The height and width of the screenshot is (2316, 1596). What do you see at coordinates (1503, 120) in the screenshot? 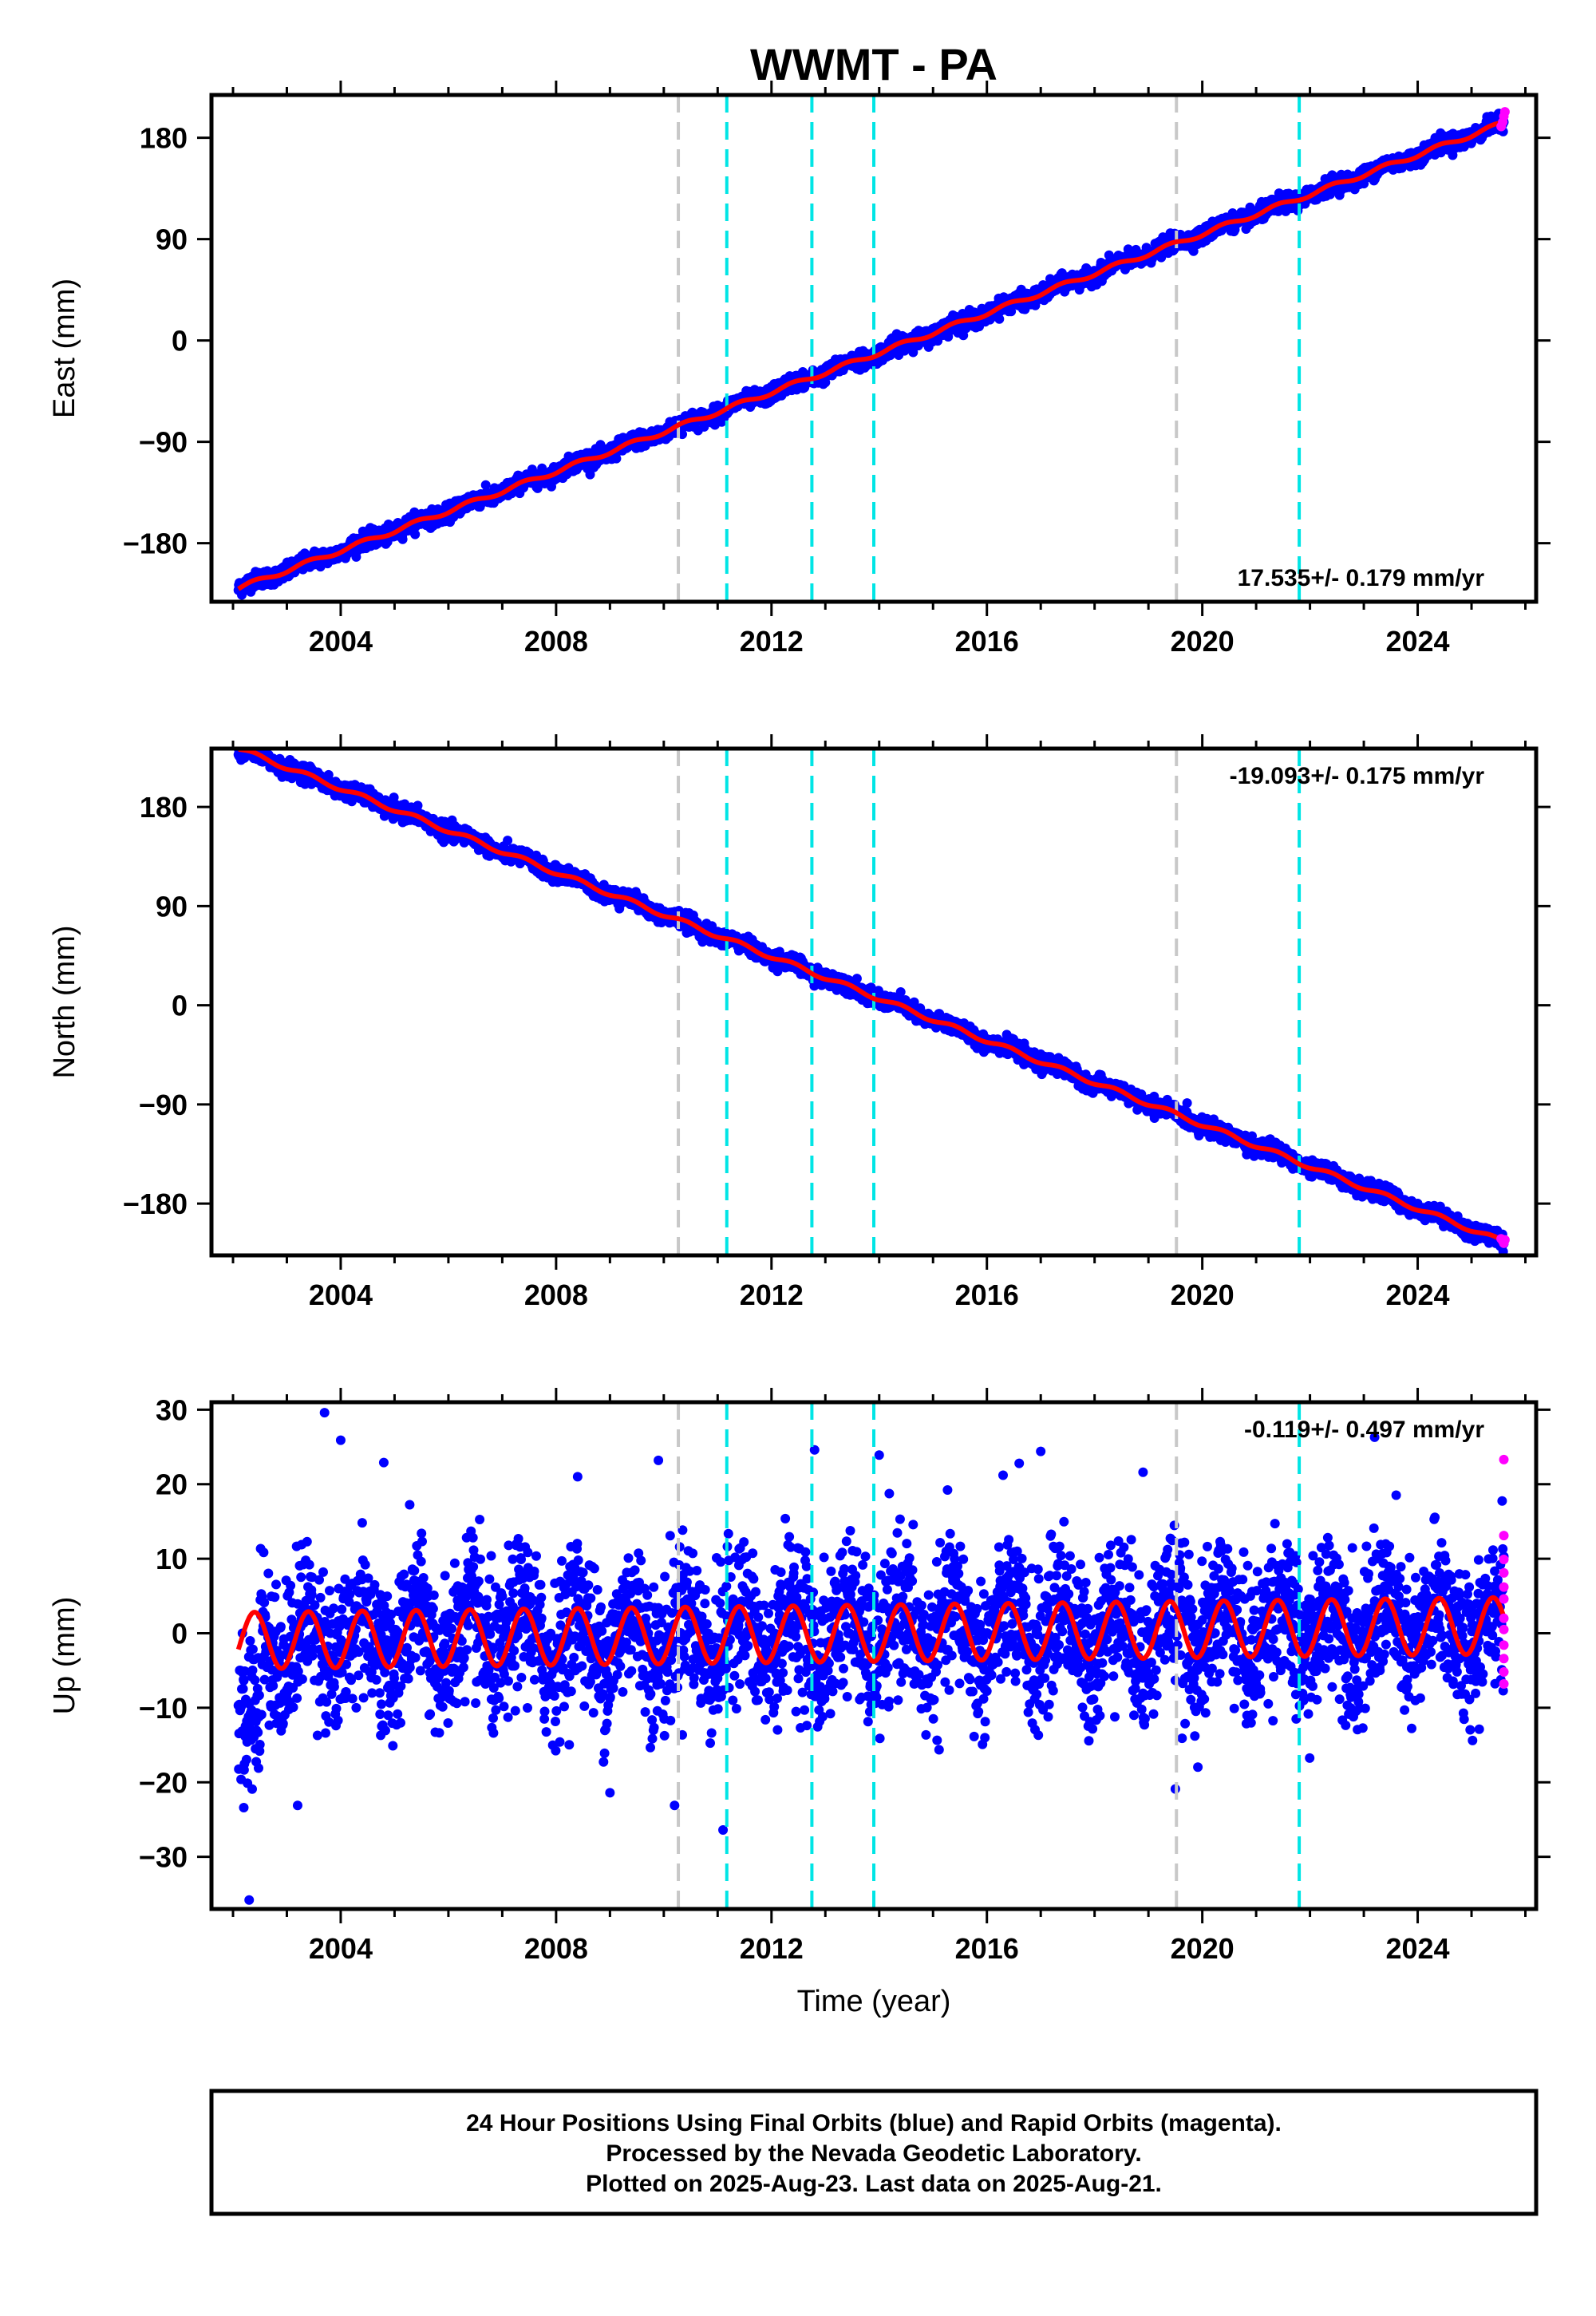
I see `east-rapid-orbit-points` at bounding box center [1503, 120].